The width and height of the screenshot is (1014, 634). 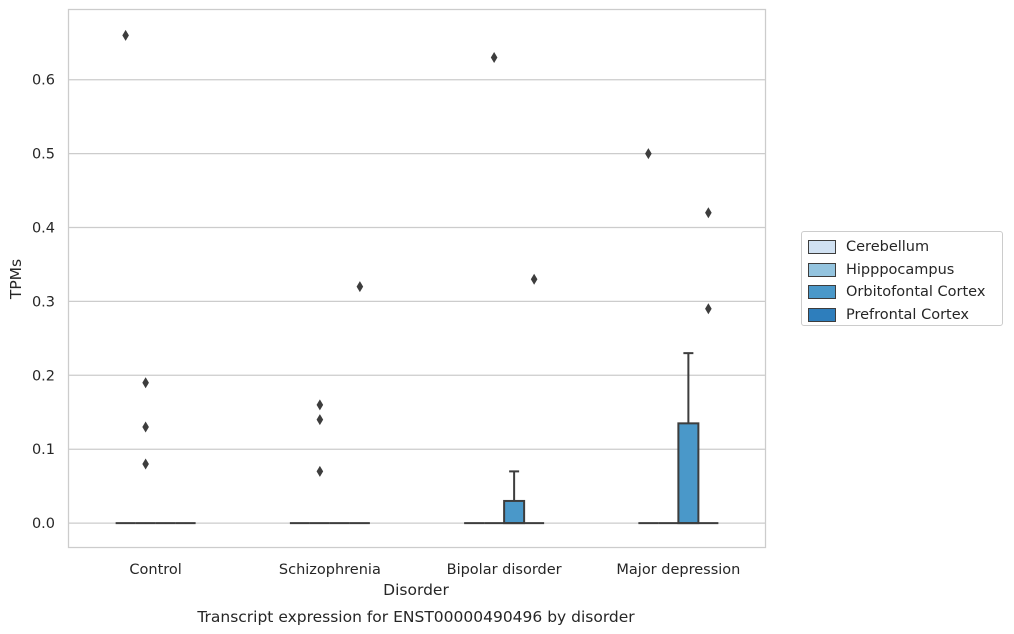 What do you see at coordinates (43, 155) in the screenshot?
I see `y-tick-label: 0.5` at bounding box center [43, 155].